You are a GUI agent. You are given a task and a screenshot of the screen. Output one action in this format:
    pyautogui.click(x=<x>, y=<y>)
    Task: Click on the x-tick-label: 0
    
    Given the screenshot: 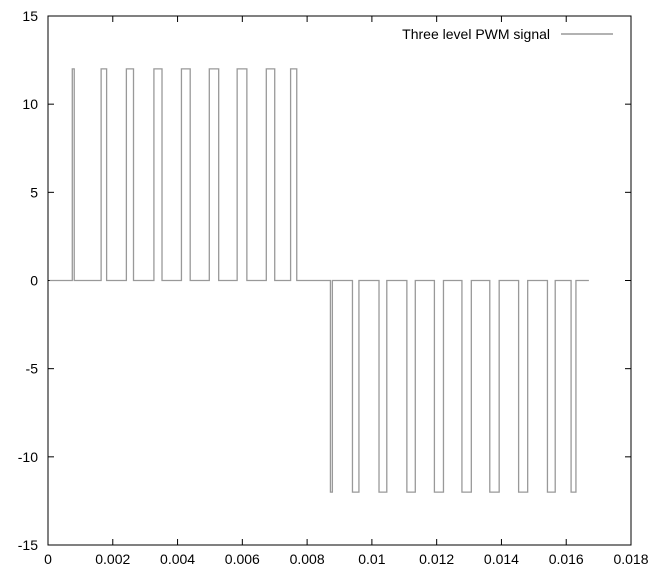 What is the action you would take?
    pyautogui.click(x=48, y=559)
    